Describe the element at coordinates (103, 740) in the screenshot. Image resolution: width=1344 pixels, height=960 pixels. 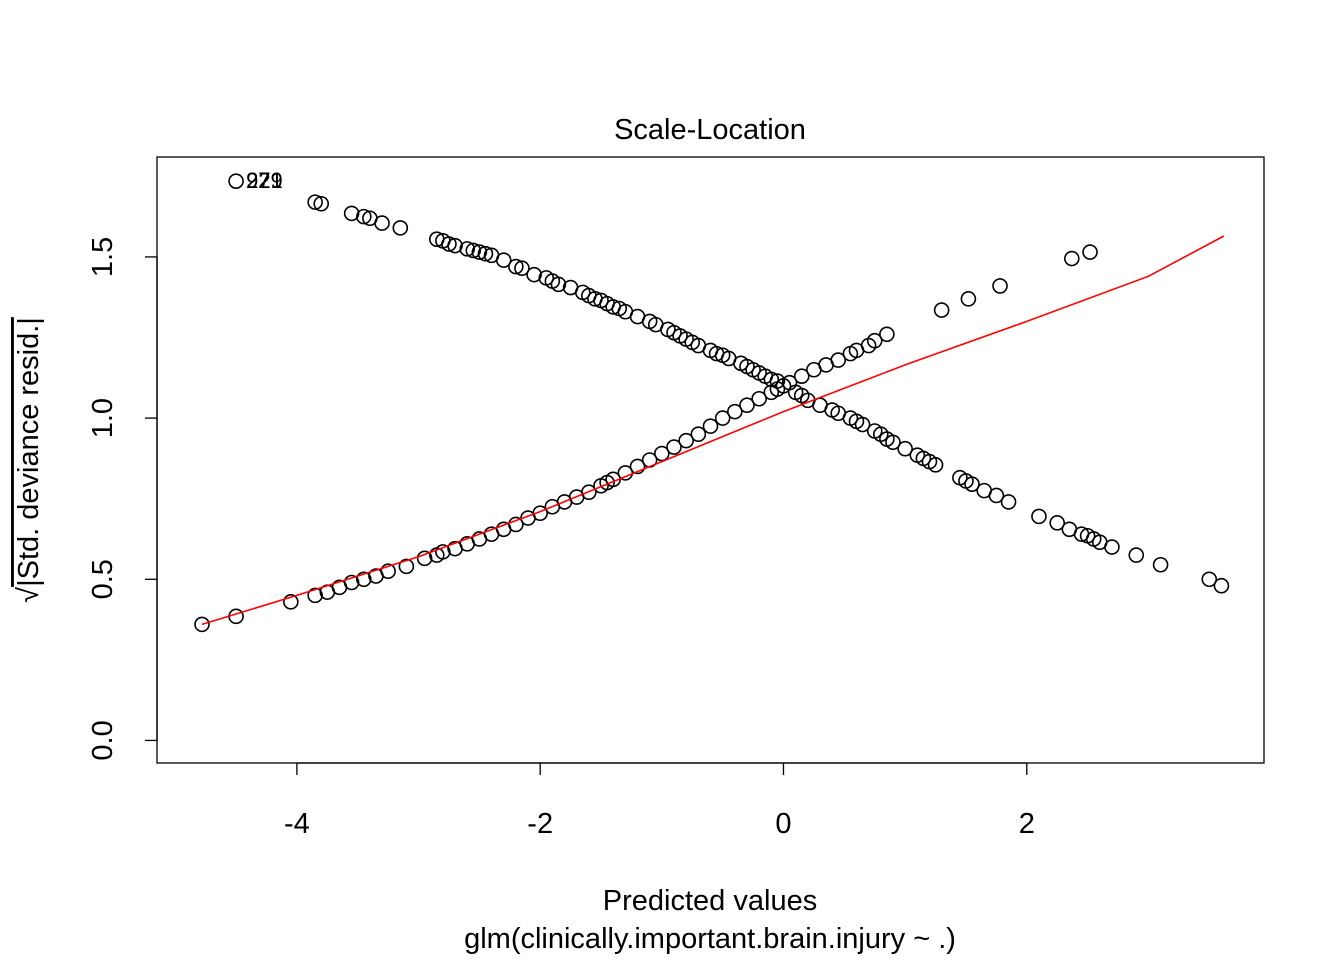
I see `y-tick-label: 0.0` at that location.